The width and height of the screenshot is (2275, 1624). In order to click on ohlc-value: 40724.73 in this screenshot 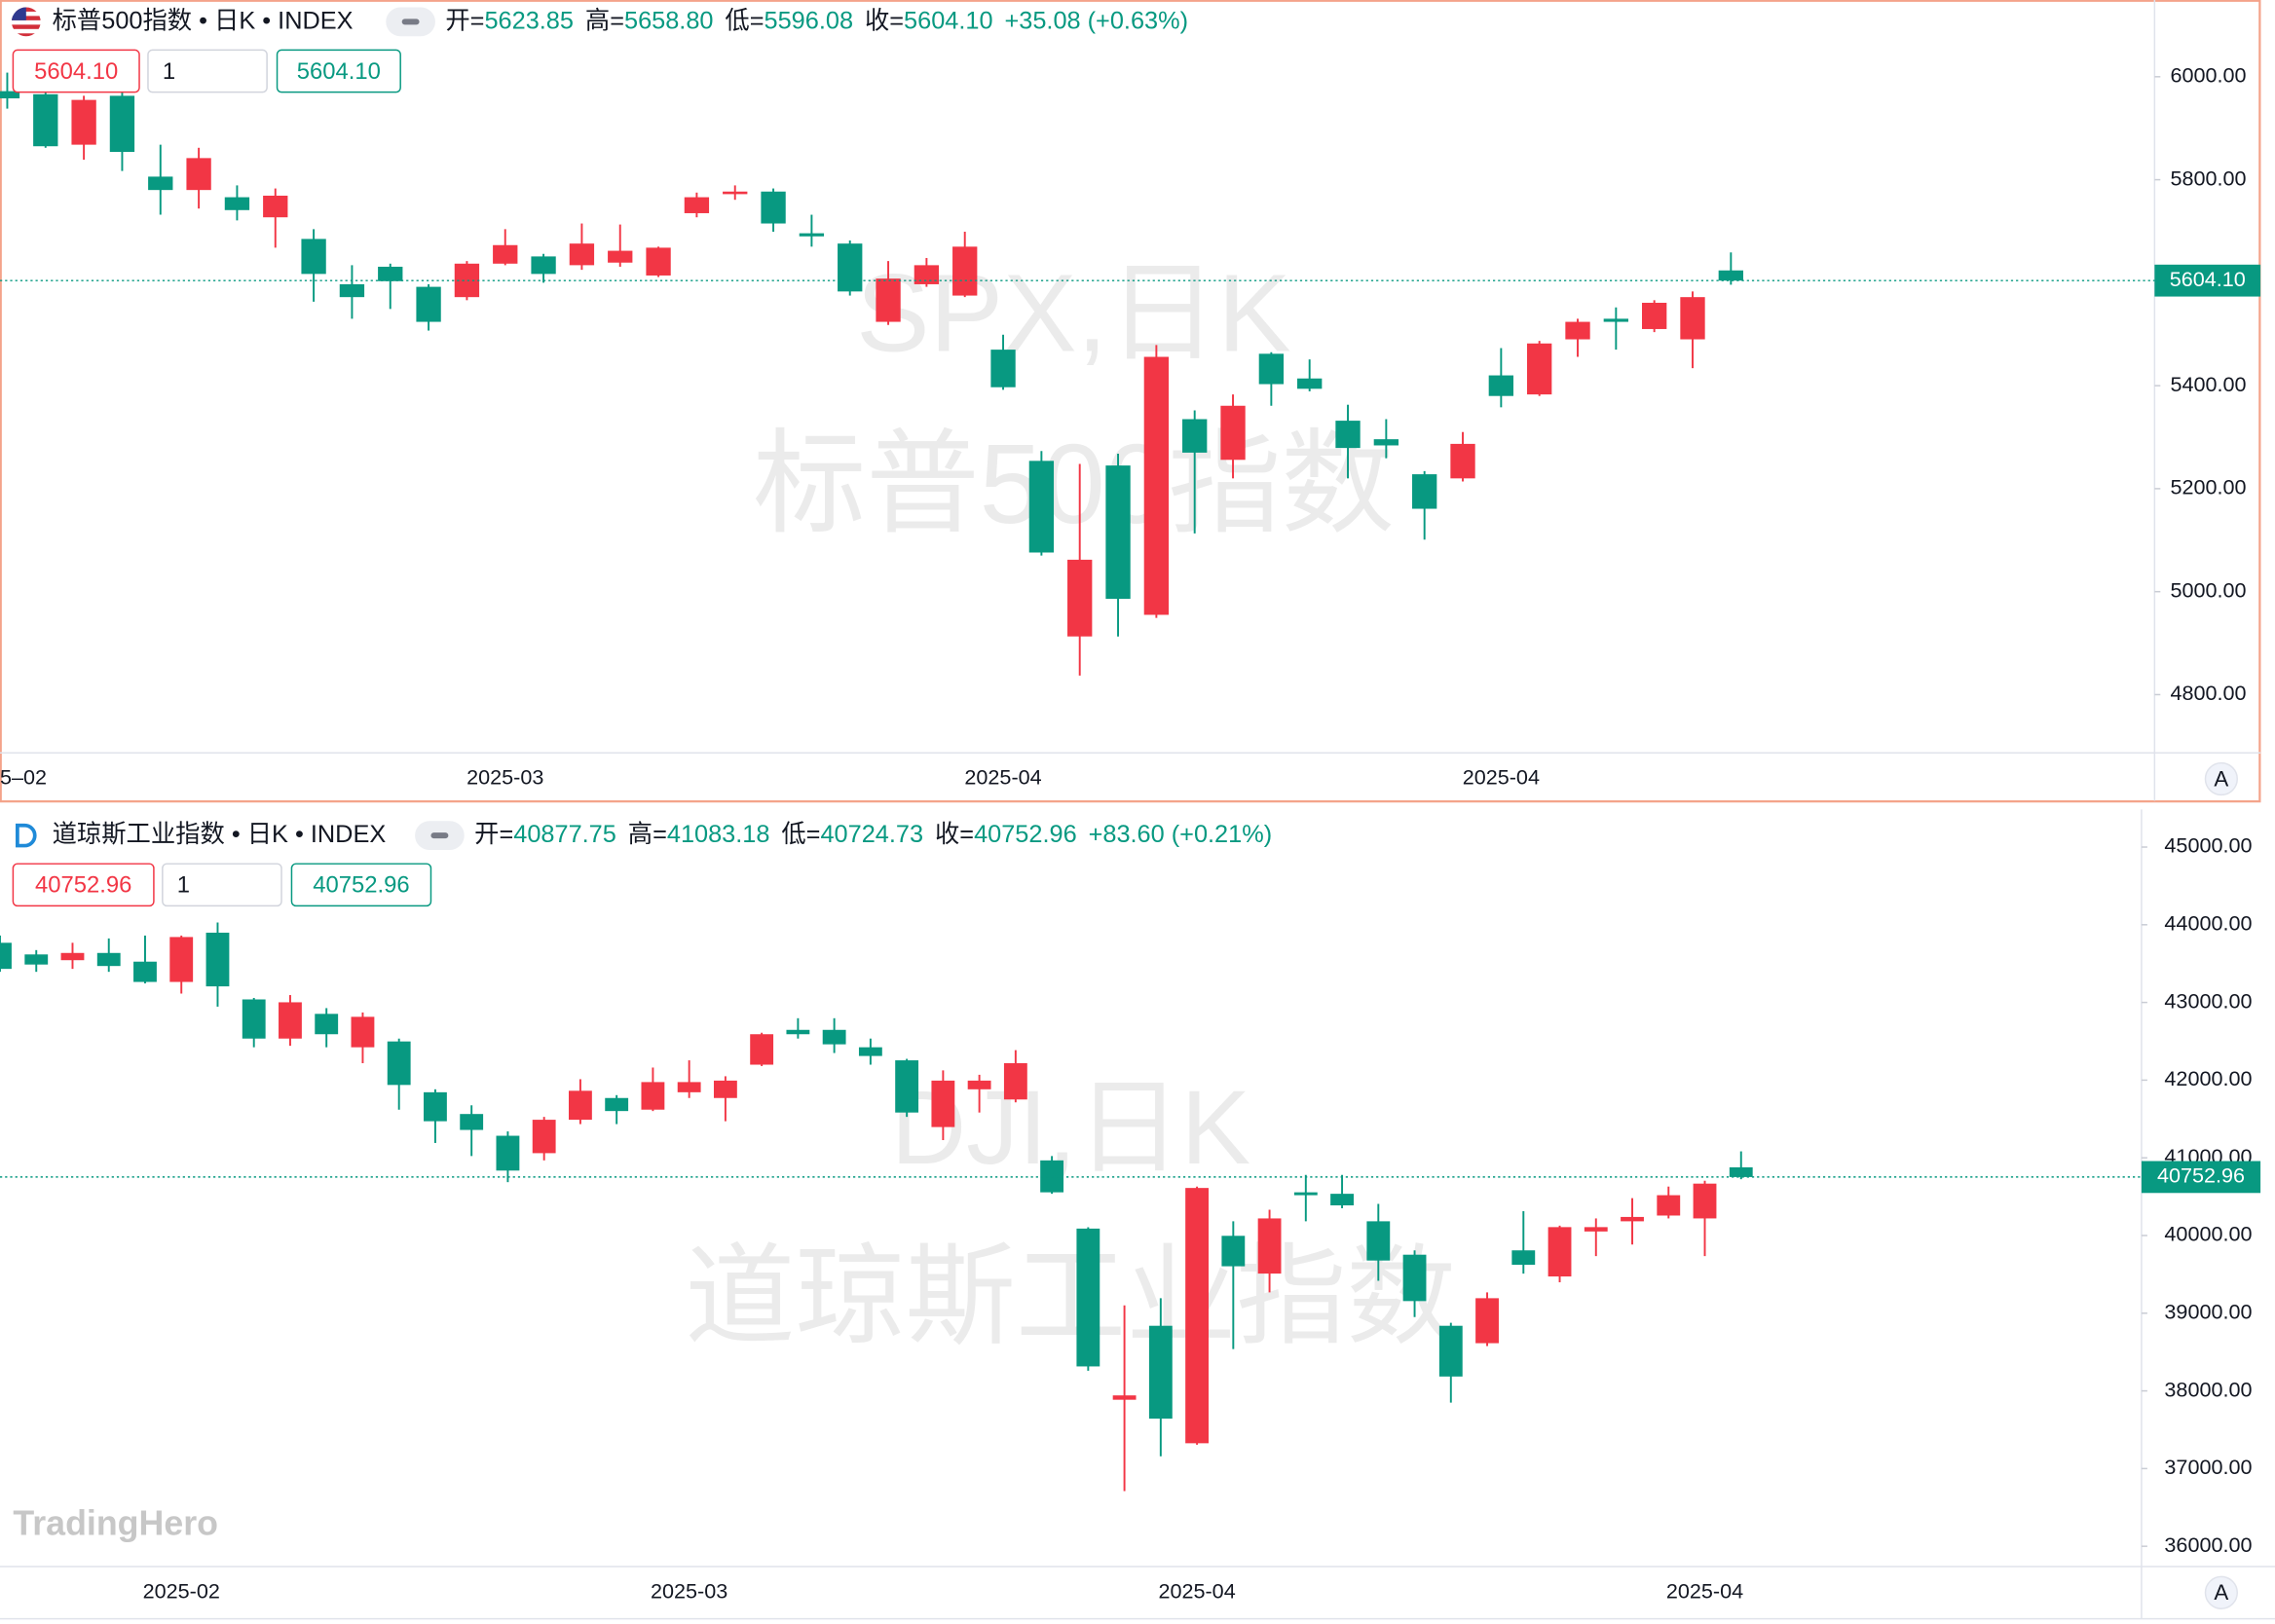, I will do `click(871, 834)`.